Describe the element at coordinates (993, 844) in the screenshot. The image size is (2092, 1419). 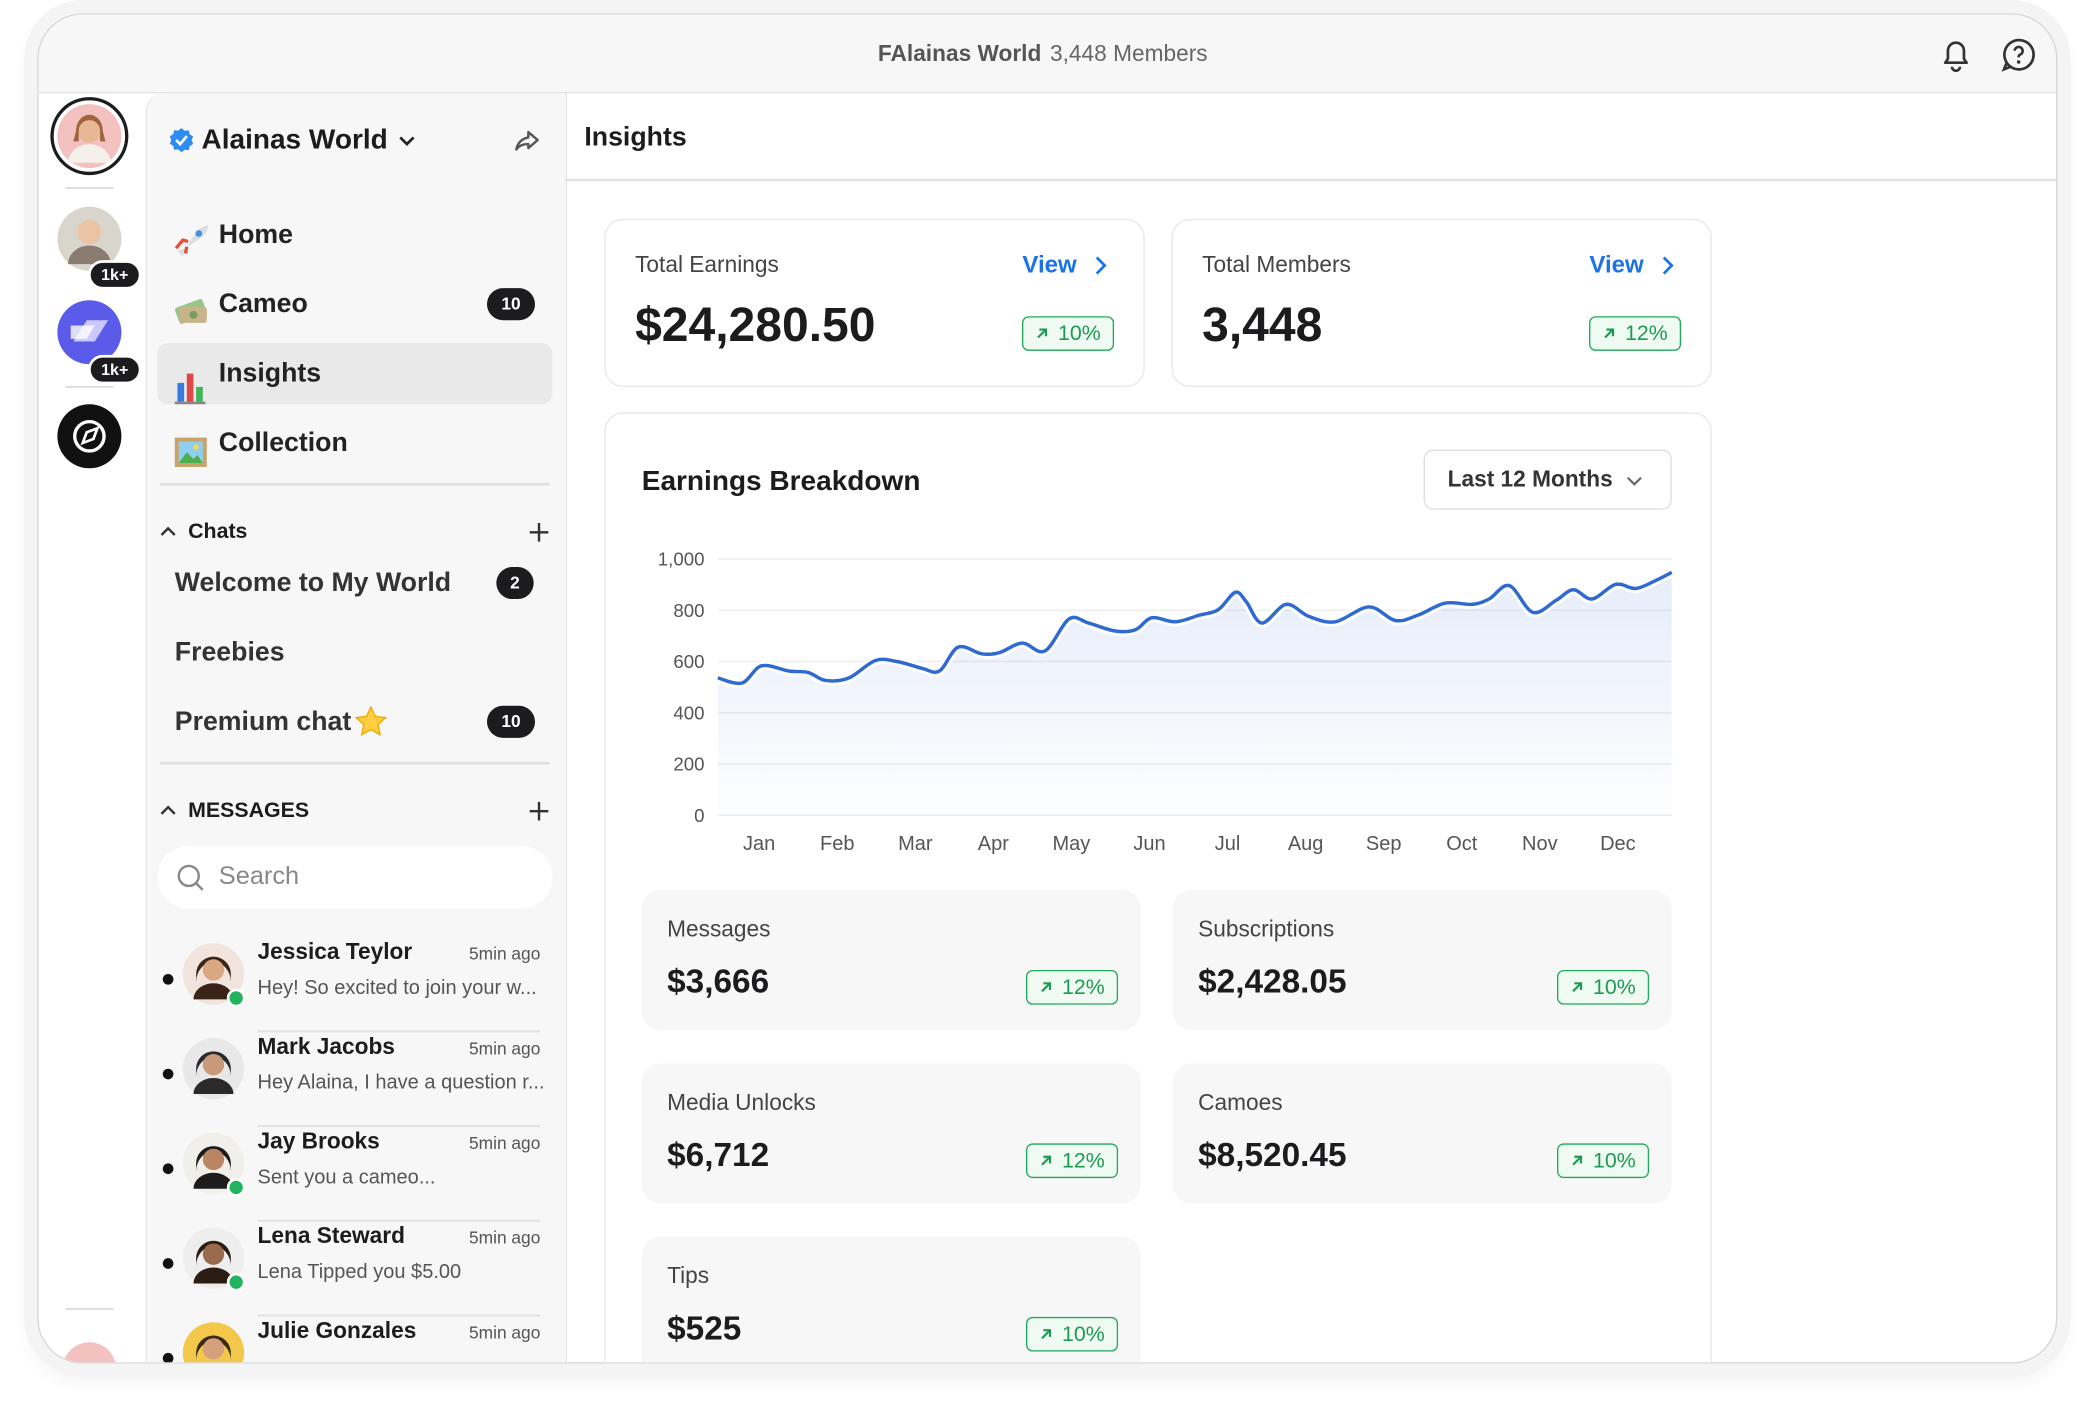
I see `x-tick-label: Apr` at that location.